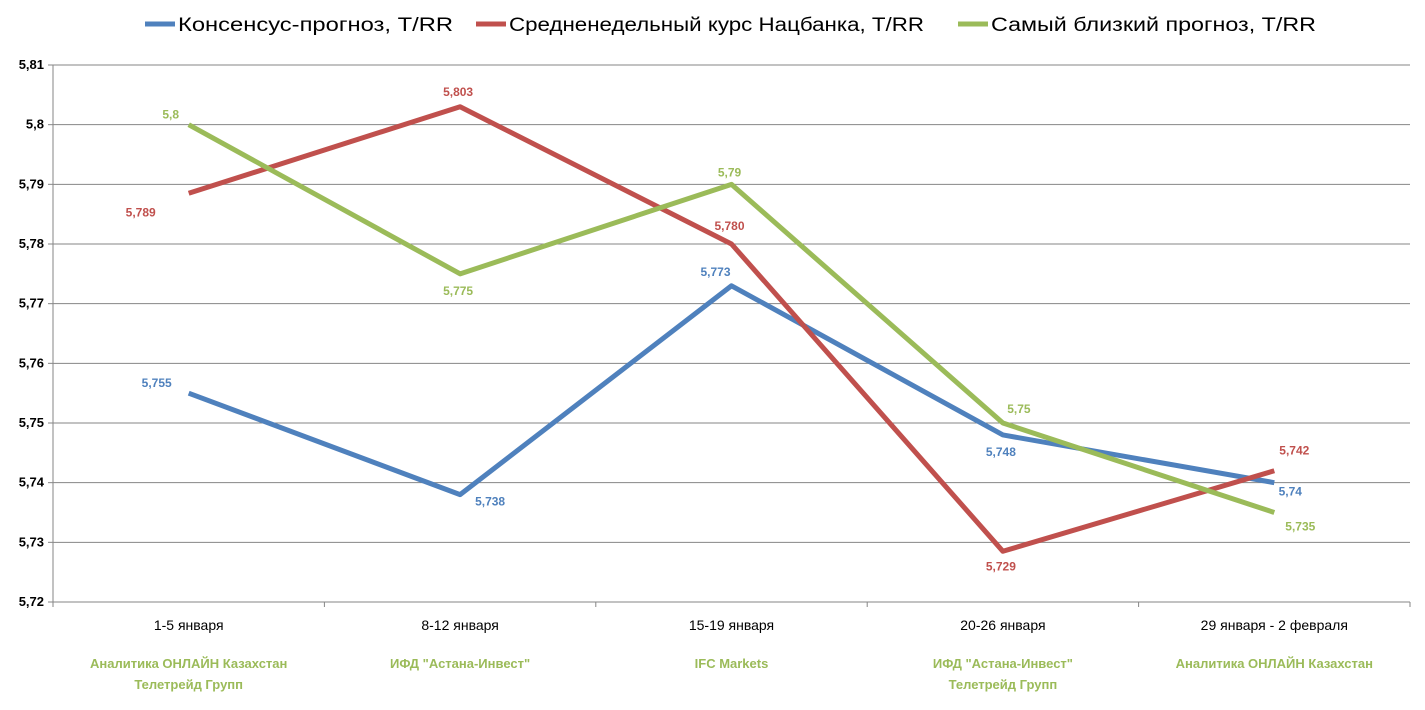 The image size is (1425, 710). Describe the element at coordinates (1003, 663) in the screenshot. I see `source-label-3-0: ИФД "Астана-Инвест"` at that location.